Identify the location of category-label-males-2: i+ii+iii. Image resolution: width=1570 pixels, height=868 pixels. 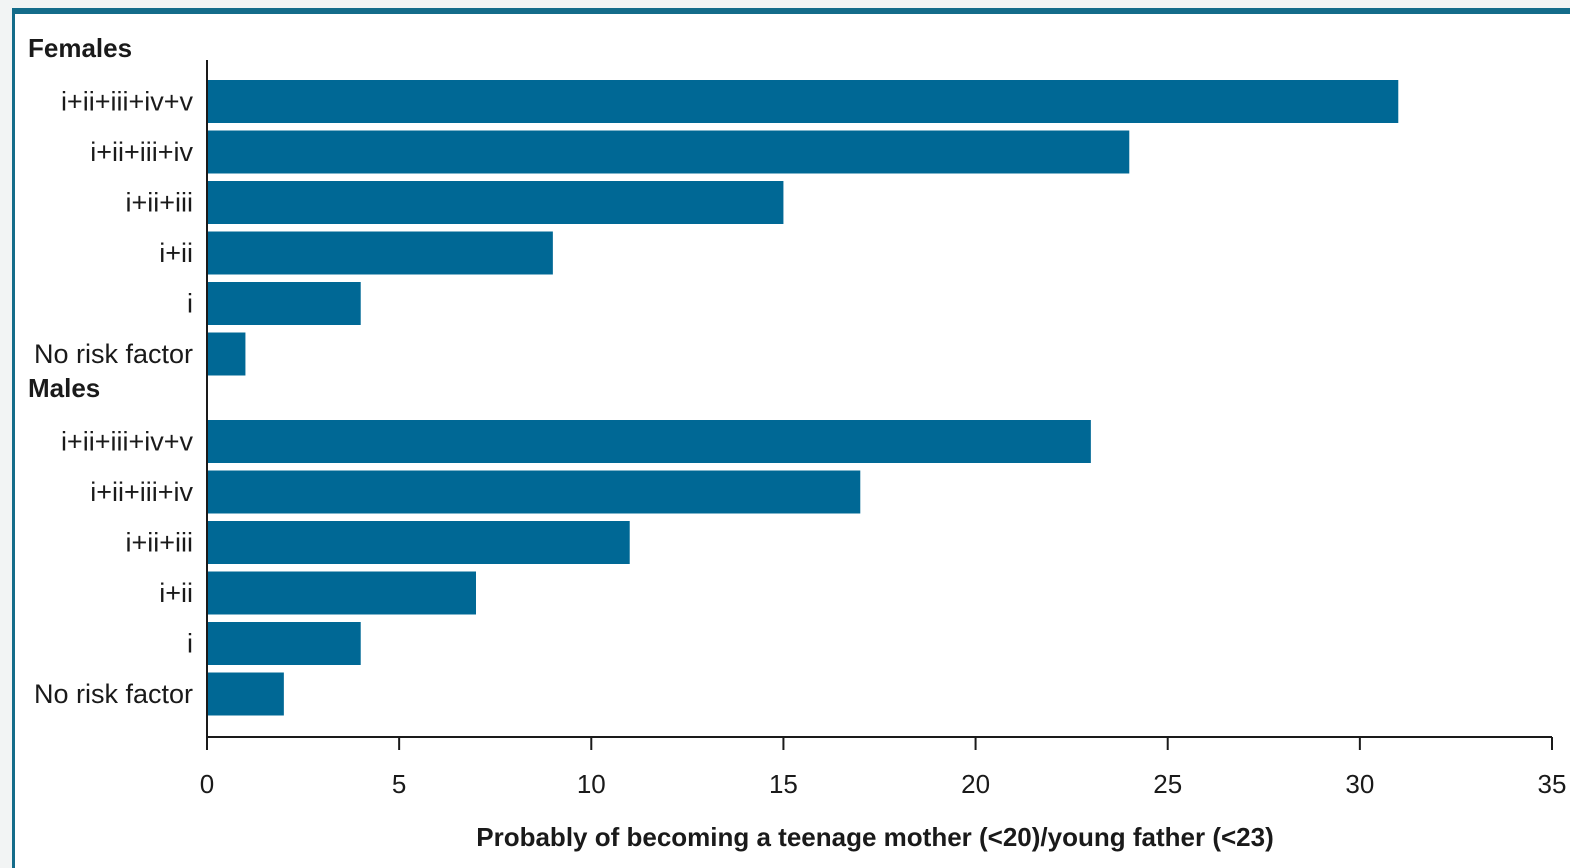
(159, 543).